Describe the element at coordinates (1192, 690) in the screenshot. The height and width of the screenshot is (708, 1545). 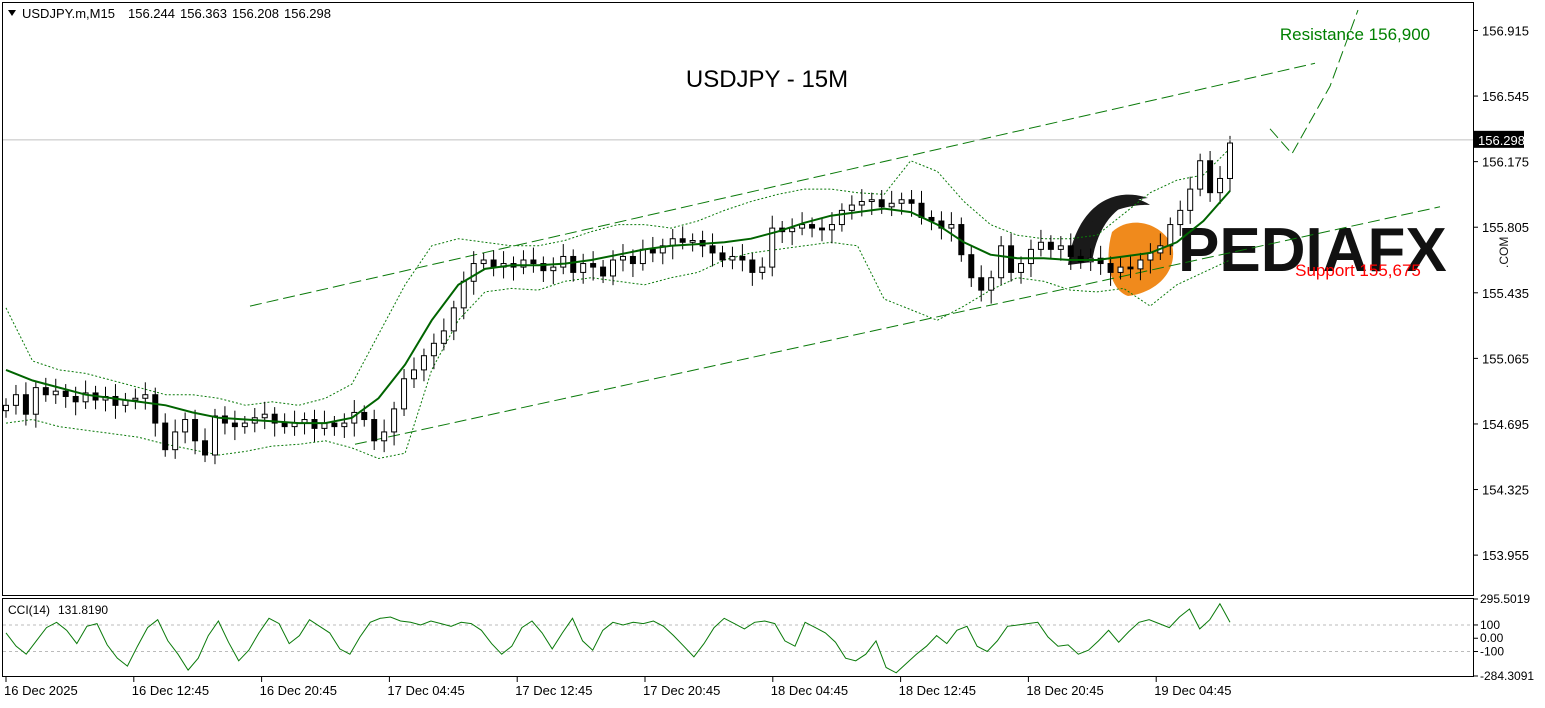
I see `time-tick-label: 19 Dec 04:45` at that location.